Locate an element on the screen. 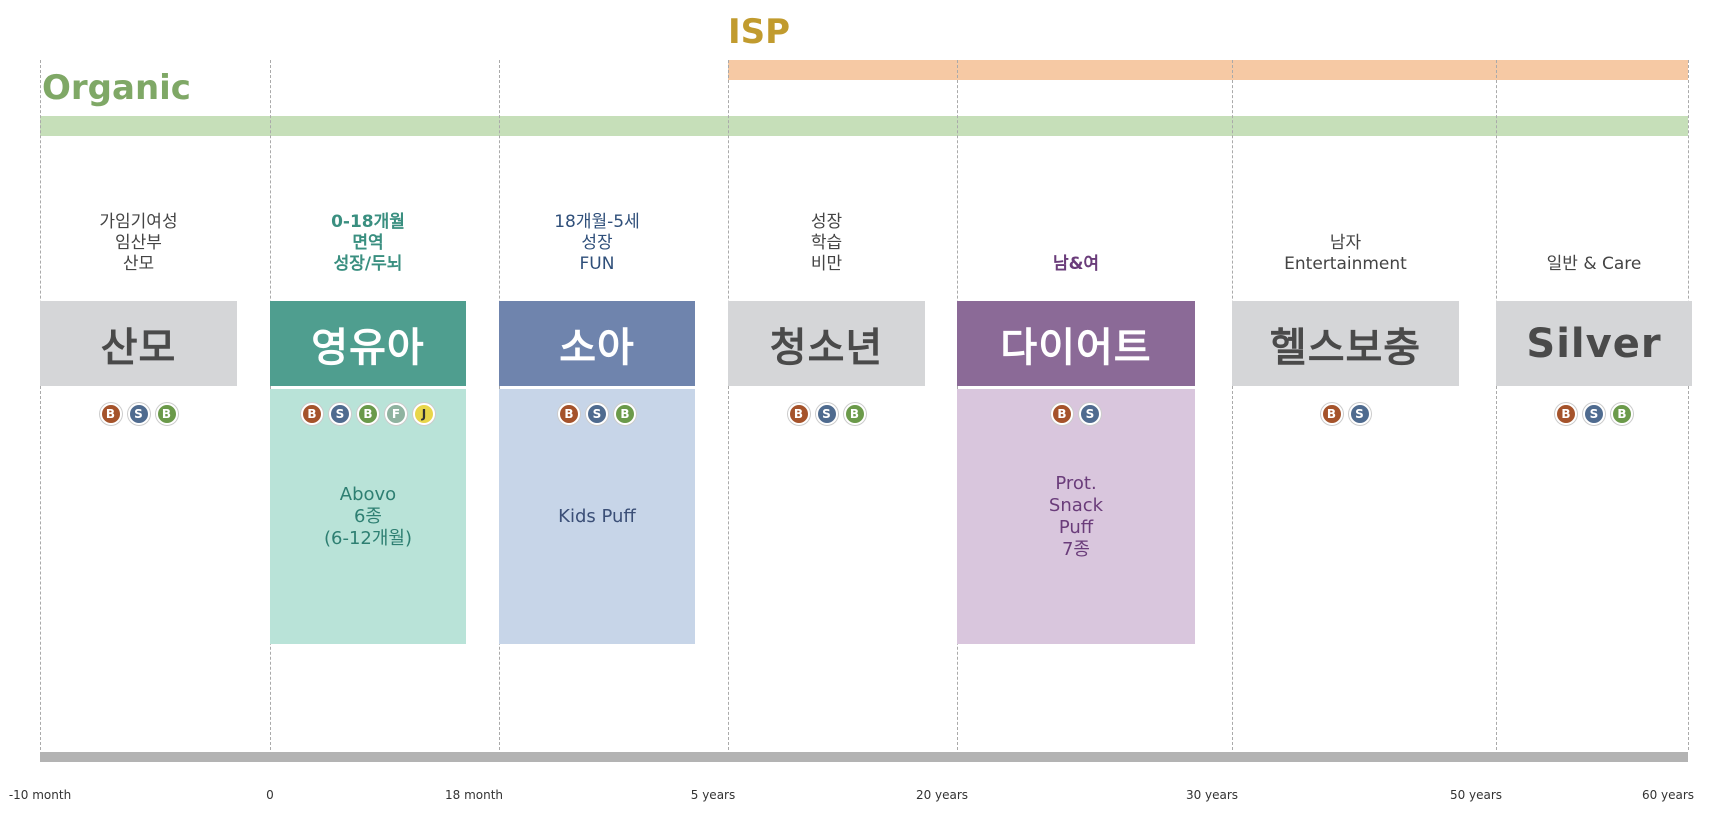  segment-box-youth: 청소년 is located at coordinates (826, 343).